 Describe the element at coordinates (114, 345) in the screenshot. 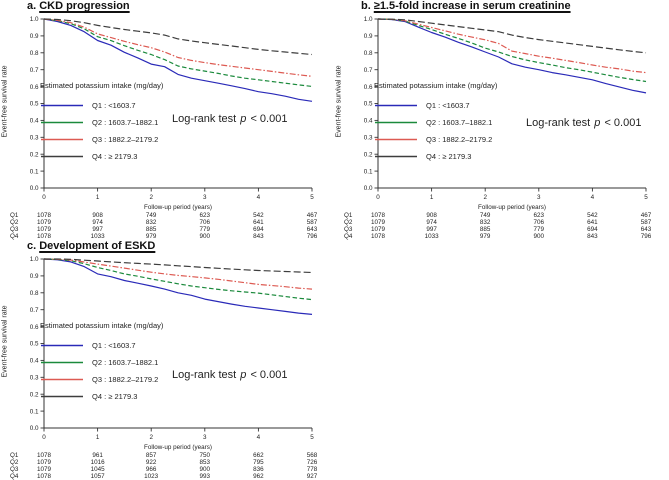

I see `legend-label-q1: Q1 : <1603.7` at that location.